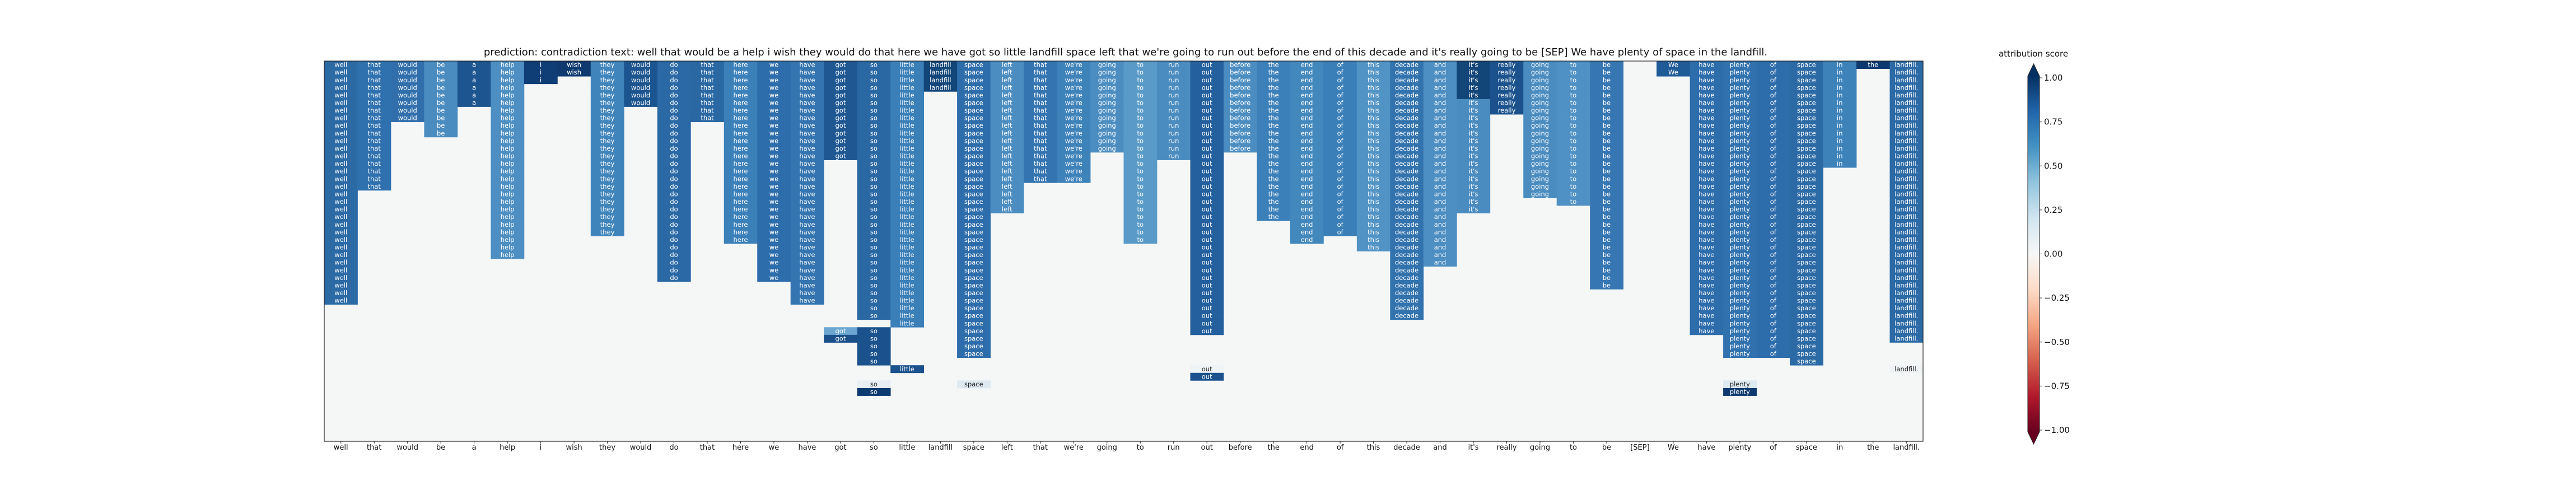 The image size is (2576, 504). What do you see at coordinates (1041, 171) in the screenshot?
I see `heatmap-cell-label: that` at bounding box center [1041, 171].